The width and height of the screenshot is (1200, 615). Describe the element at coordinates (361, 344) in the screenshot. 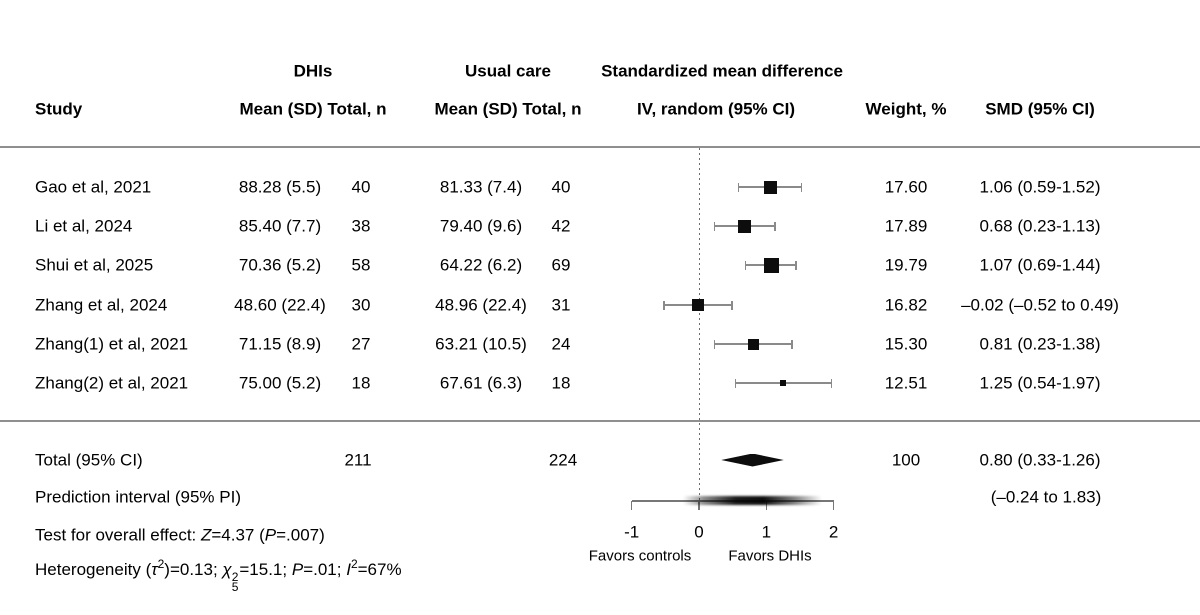

I see `dhi-n: 27` at that location.